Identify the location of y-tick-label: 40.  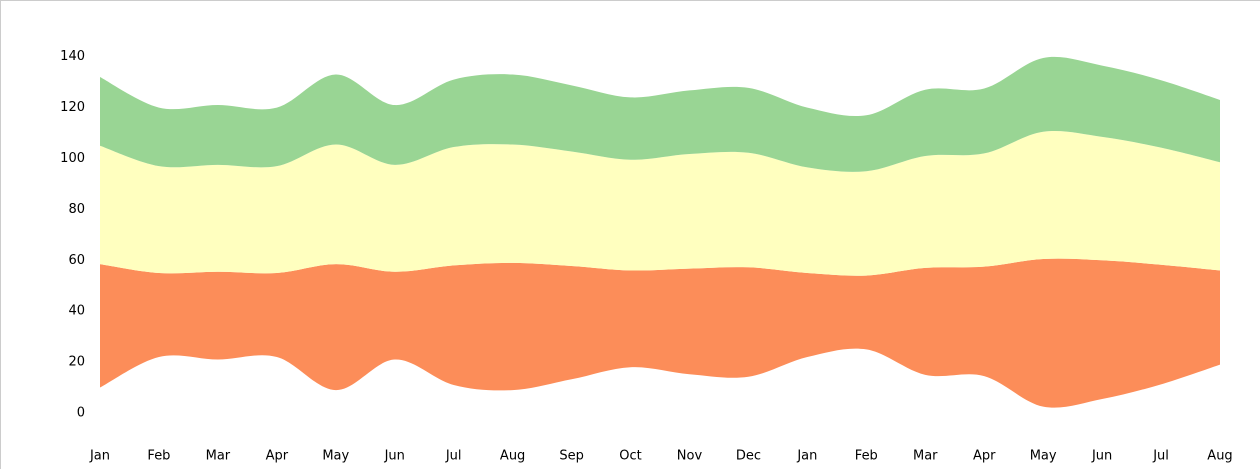
(76, 311).